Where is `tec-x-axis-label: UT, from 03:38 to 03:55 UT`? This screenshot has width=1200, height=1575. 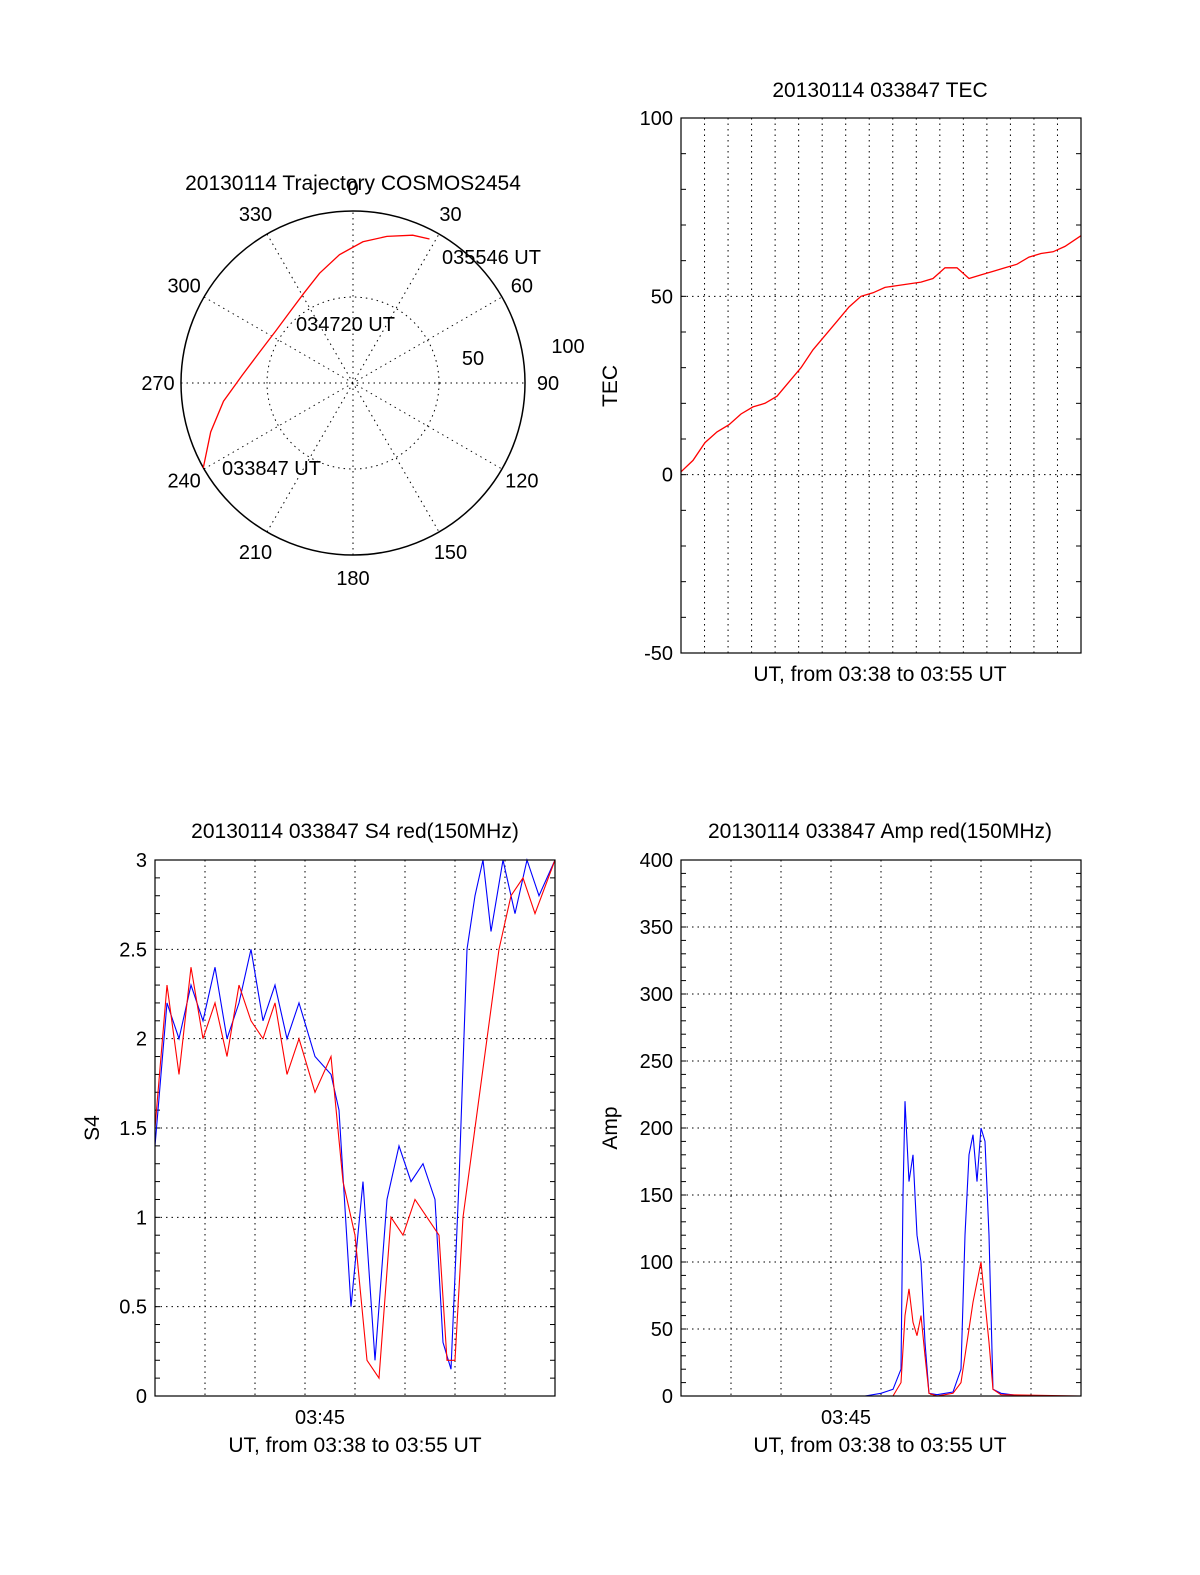 tec-x-axis-label: UT, from 03:38 to 03:55 UT is located at coordinates (879, 674).